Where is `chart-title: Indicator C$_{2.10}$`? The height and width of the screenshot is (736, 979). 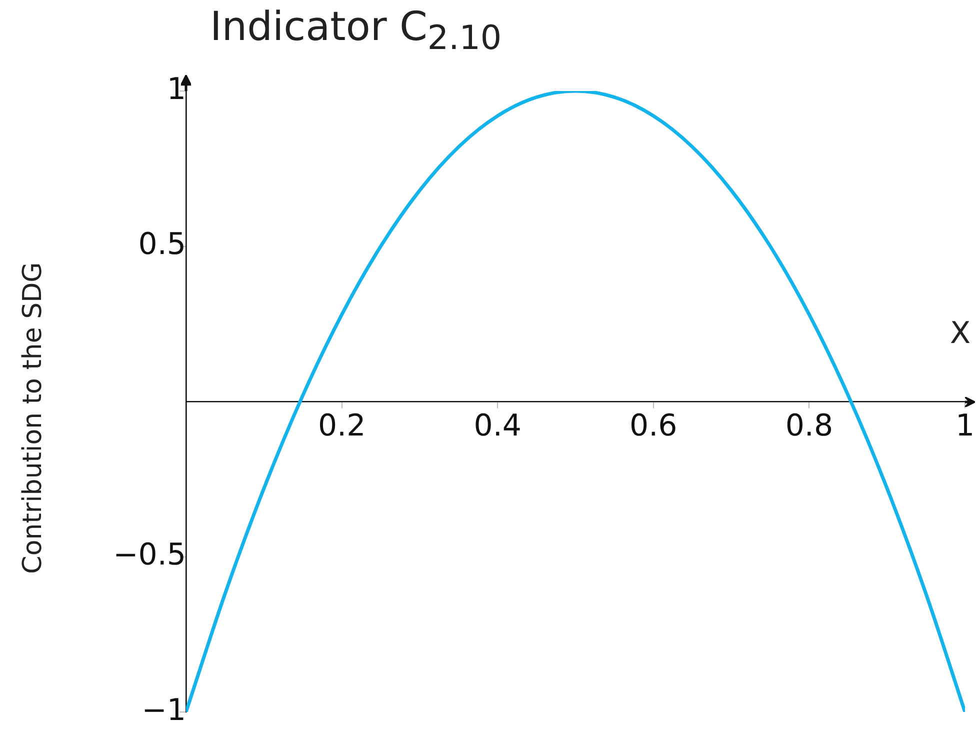 chart-title: Indicator C$_{2.10}$ is located at coordinates (356, 30).